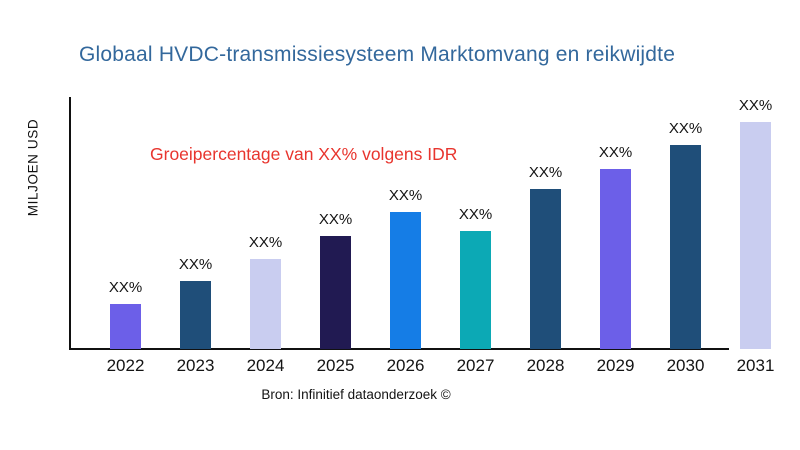  I want to click on bar-value-label-2028: XX%, so click(545, 172).